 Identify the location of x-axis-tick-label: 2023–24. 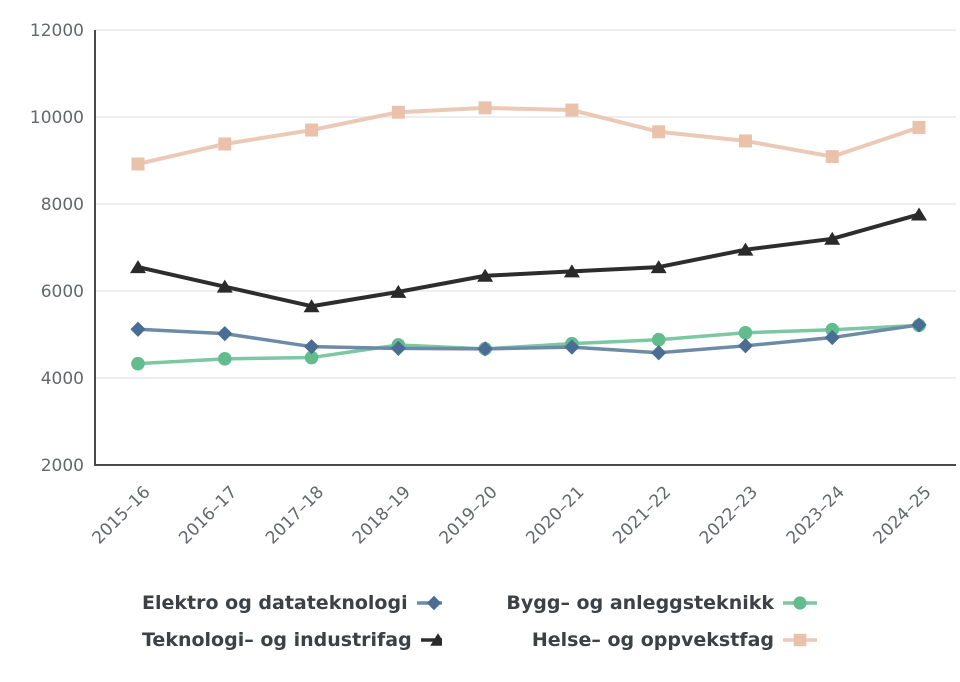
(816, 515).